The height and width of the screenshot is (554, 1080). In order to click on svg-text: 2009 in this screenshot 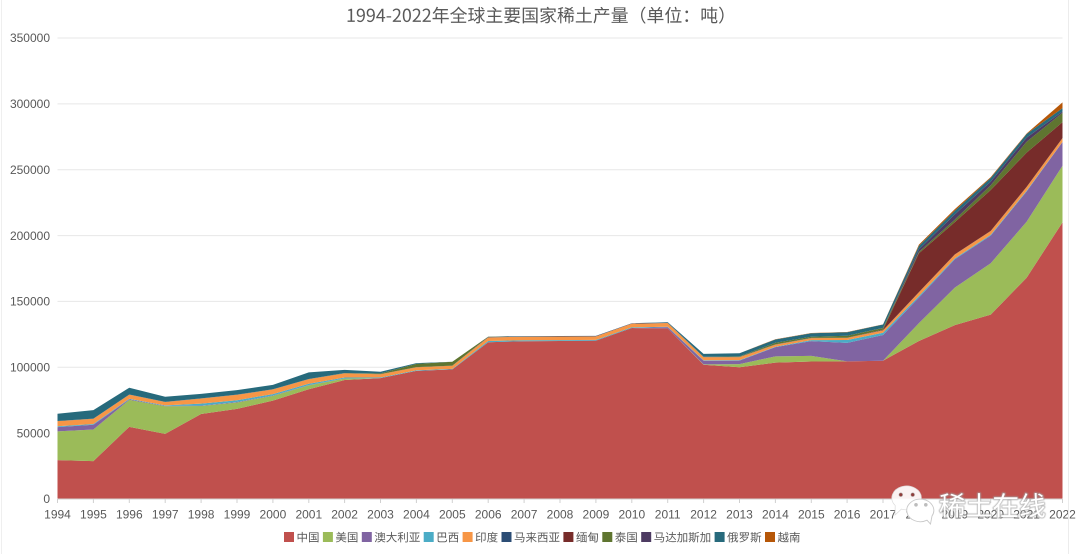, I will do `click(596, 515)`.